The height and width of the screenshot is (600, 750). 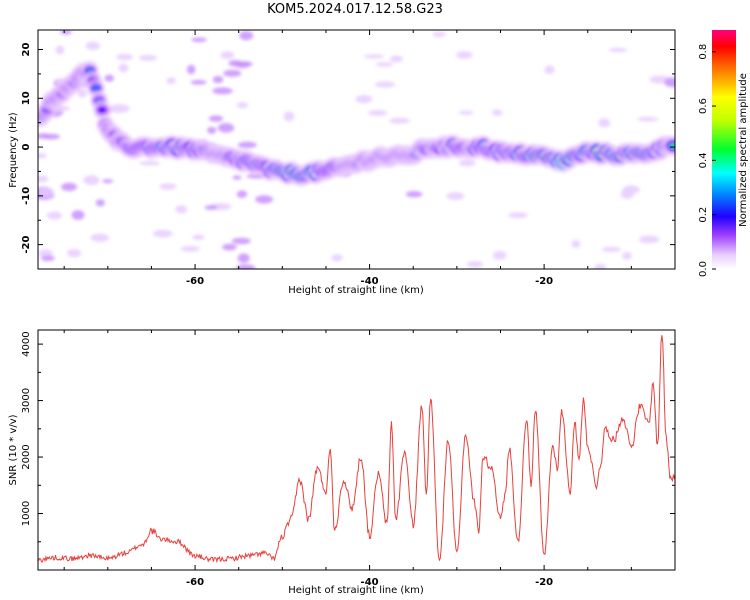 What do you see at coordinates (356, 290) in the screenshot?
I see `spectrogram-x-axis-label: Height of straight line (km)` at bounding box center [356, 290].